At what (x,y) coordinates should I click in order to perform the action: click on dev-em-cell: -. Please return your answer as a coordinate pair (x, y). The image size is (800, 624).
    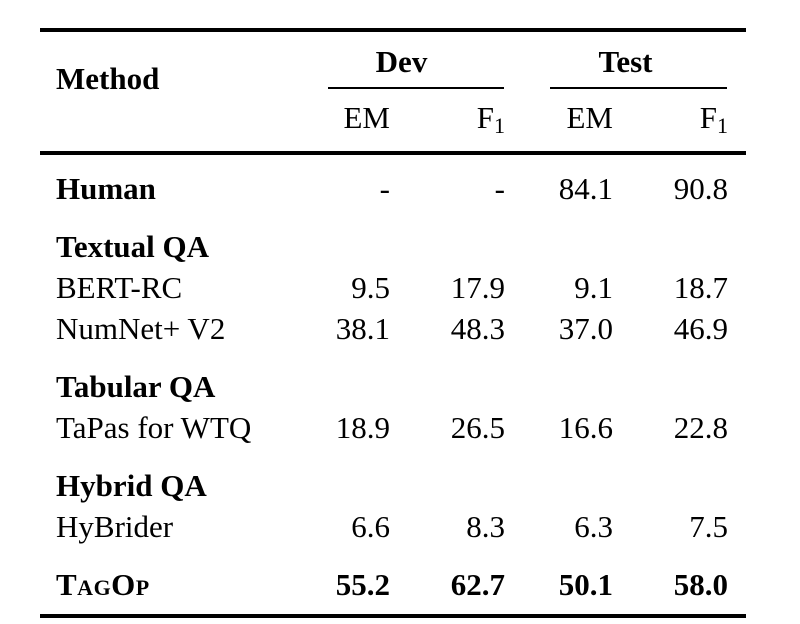
    Looking at the image, I should click on (384, 188).